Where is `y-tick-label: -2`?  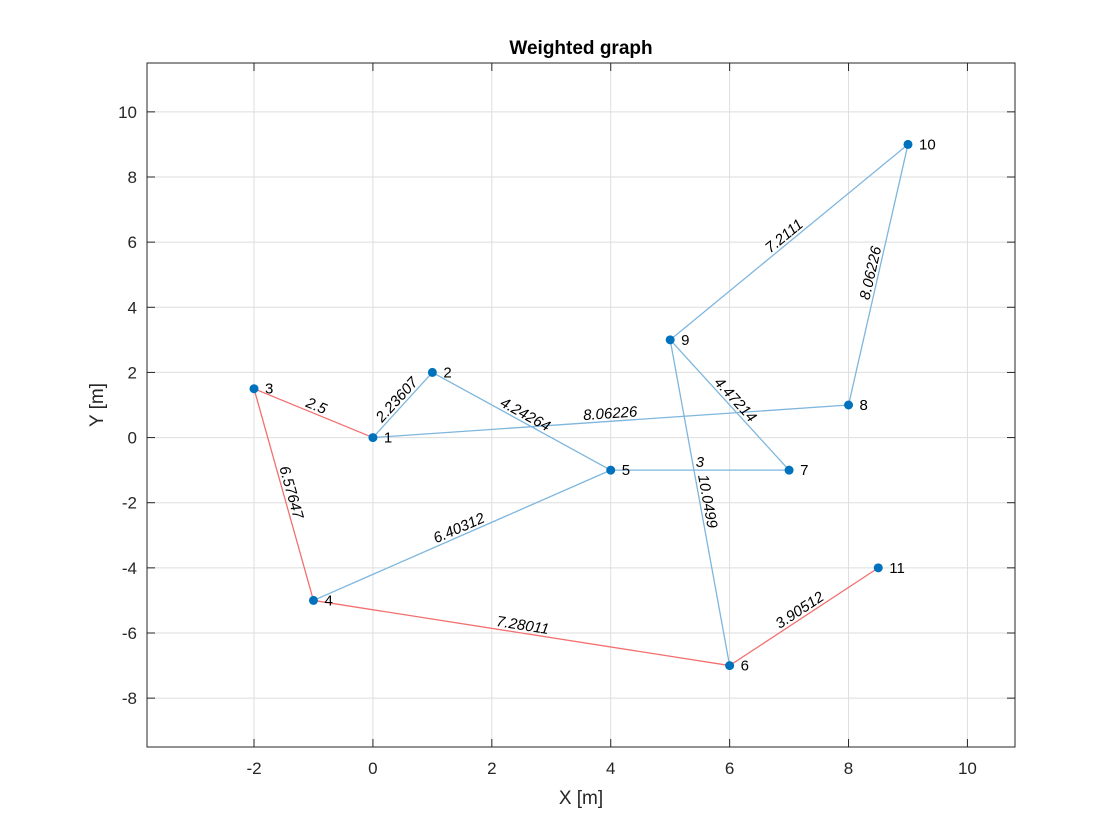
y-tick-label: -2 is located at coordinates (129, 503).